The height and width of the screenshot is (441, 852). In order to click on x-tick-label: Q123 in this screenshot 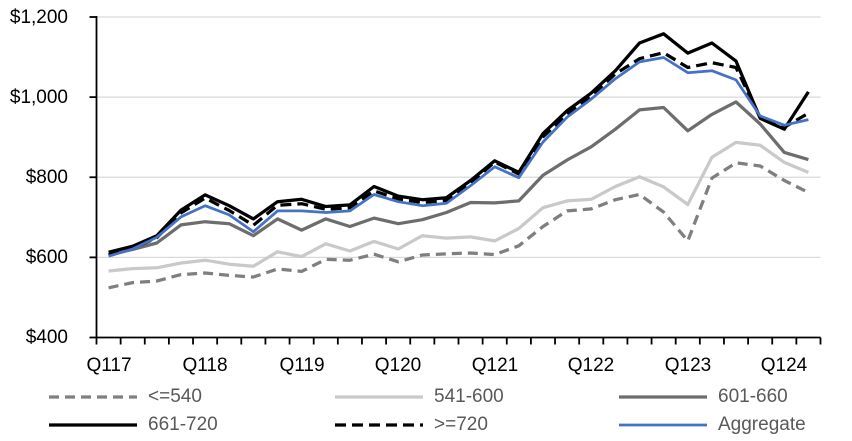, I will do `click(688, 365)`.